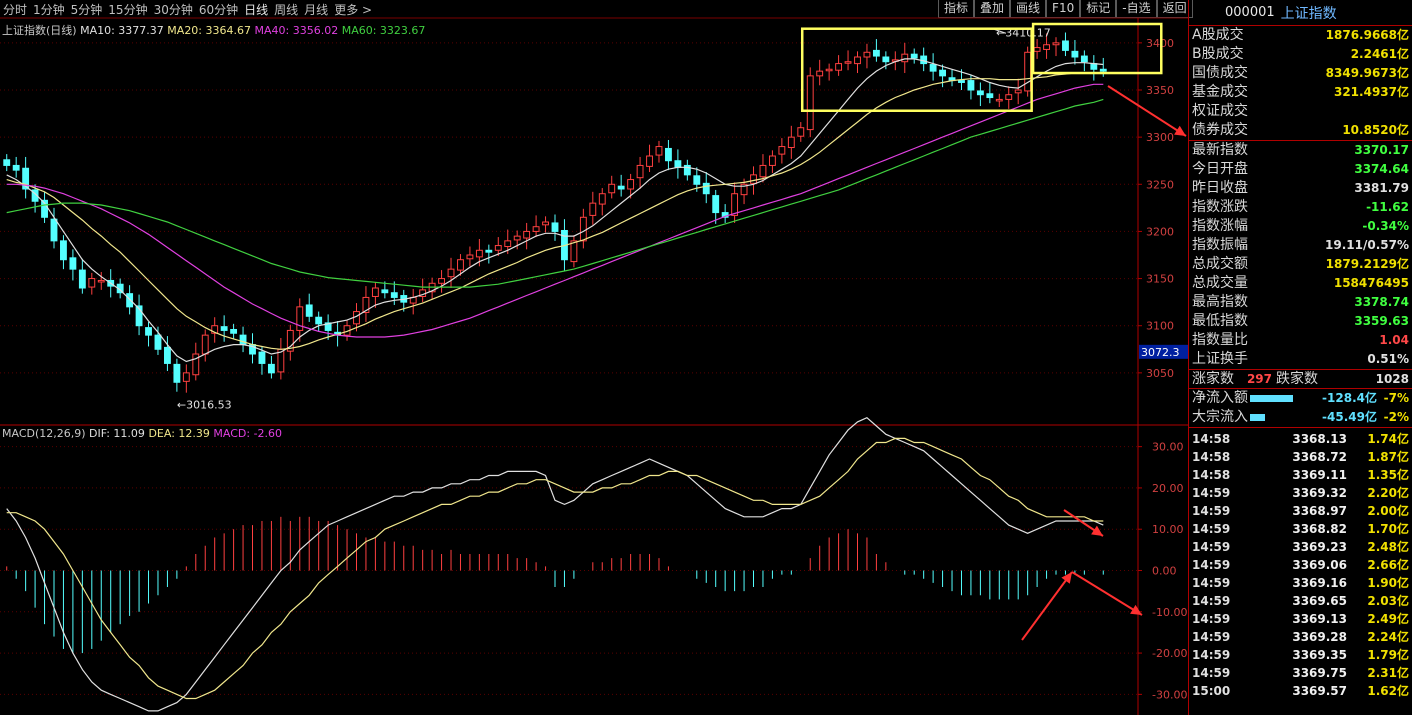  Describe the element at coordinates (1169, 694) in the screenshot. I see `macd-tick-label: -30.00` at that location.